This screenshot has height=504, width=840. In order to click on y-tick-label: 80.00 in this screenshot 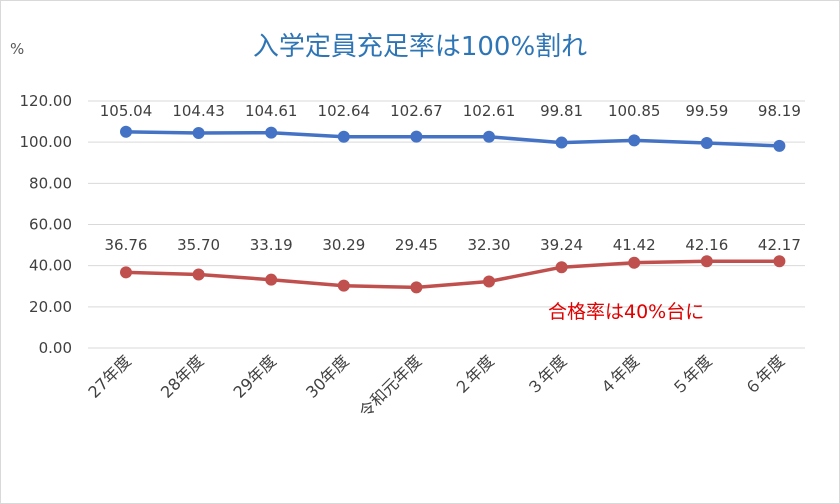, I will do `click(50, 183)`.